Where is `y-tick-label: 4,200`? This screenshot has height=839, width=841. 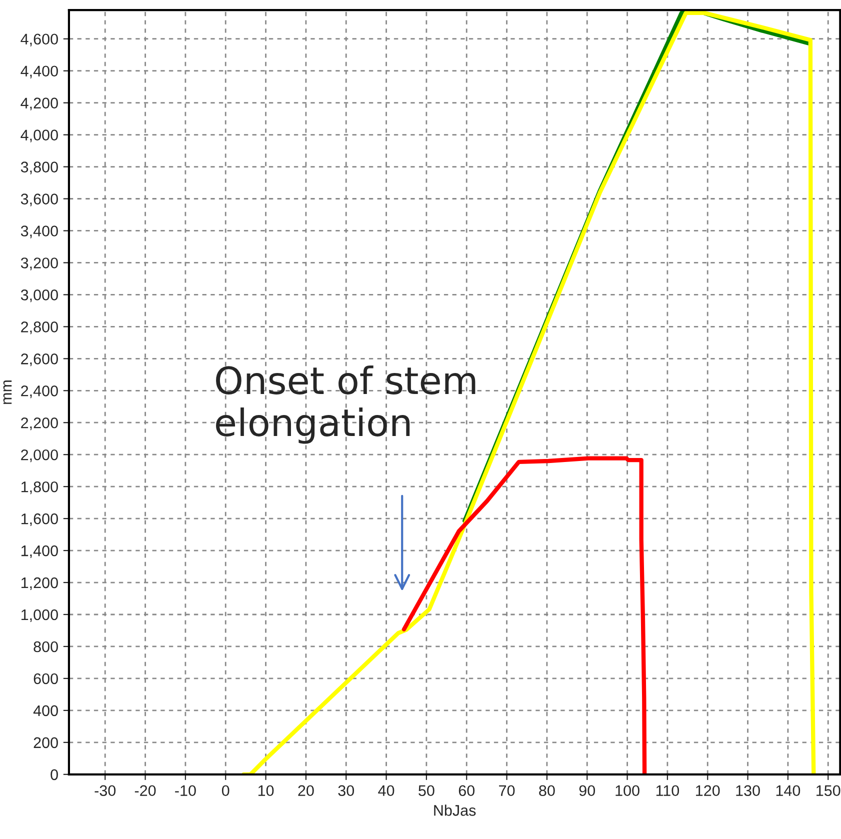 y-tick-label: 4,200 is located at coordinates (39, 104).